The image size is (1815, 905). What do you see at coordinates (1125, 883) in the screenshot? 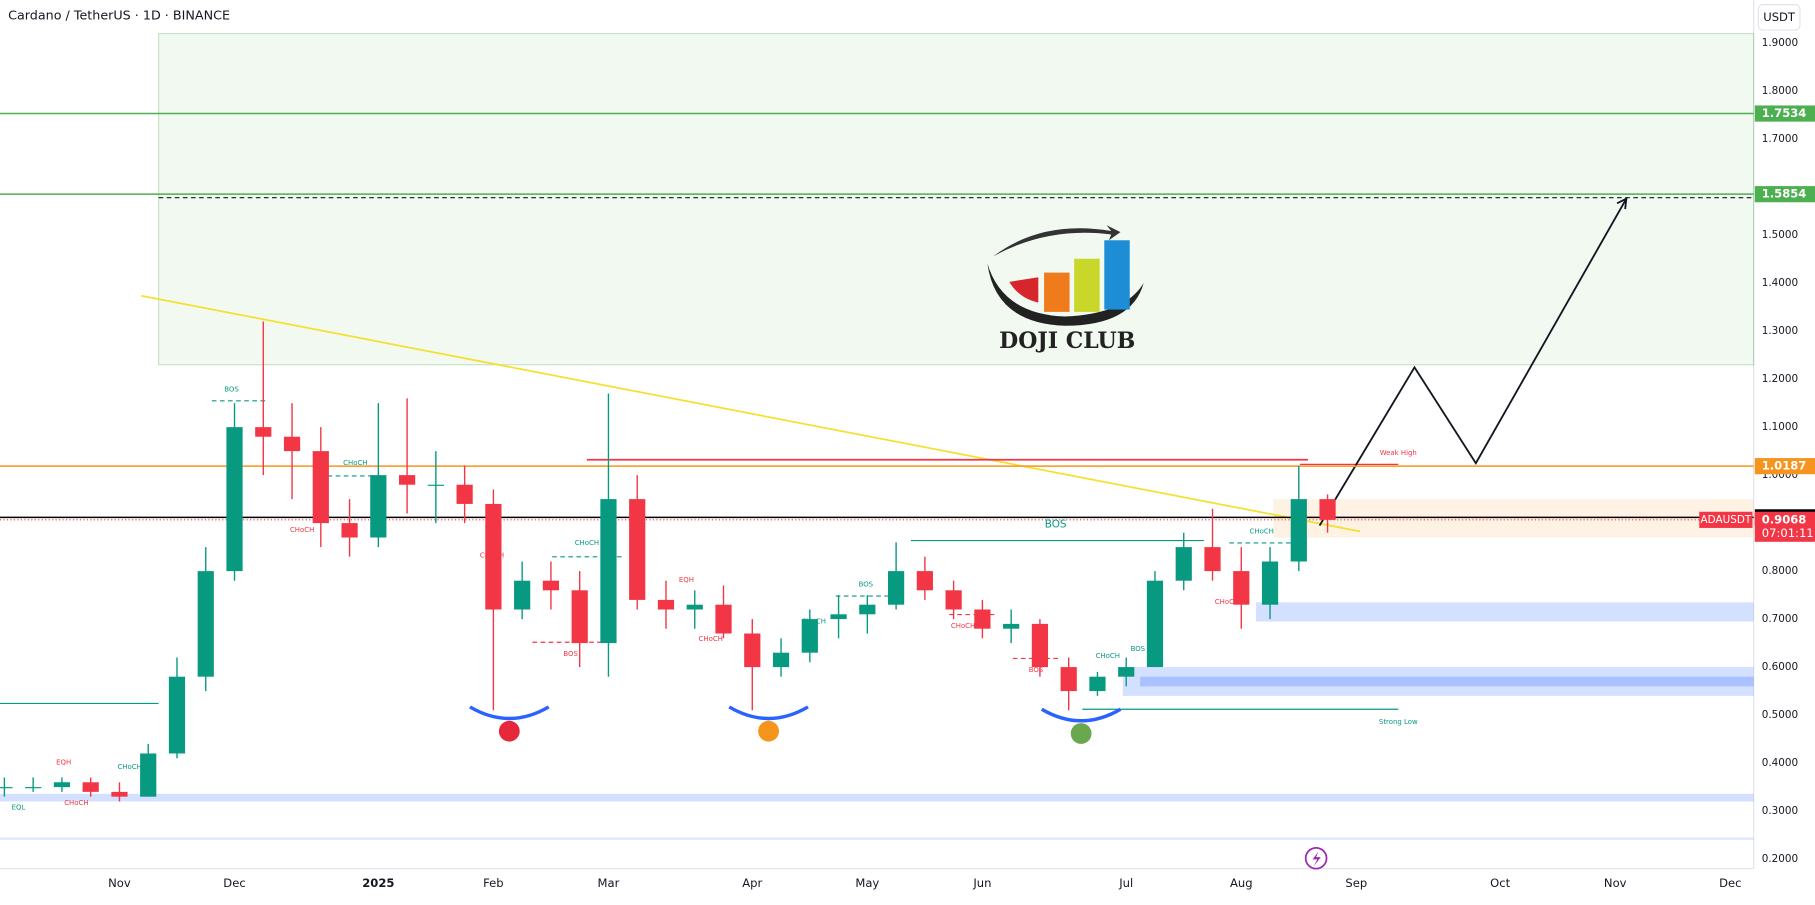
I see `x-tick-label: Jul` at bounding box center [1125, 883].